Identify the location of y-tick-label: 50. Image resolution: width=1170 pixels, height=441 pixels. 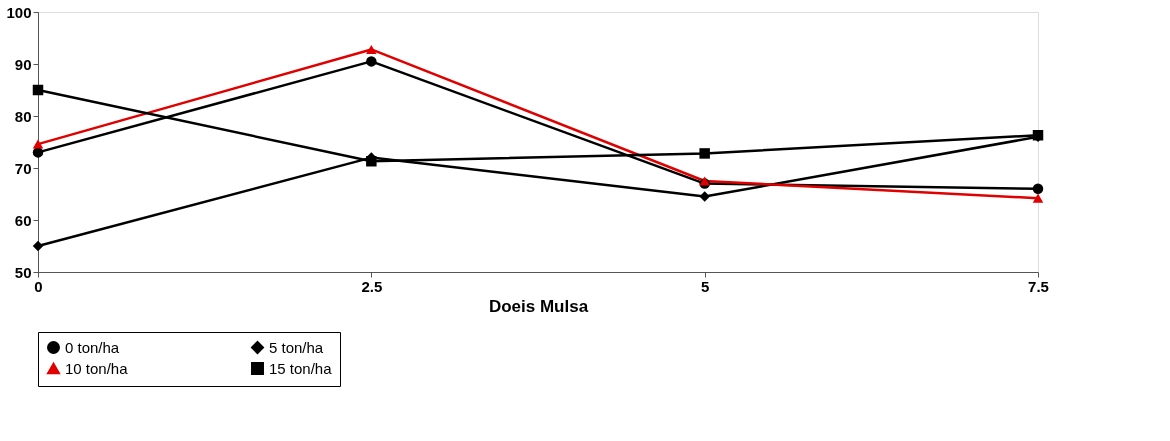
(23, 272).